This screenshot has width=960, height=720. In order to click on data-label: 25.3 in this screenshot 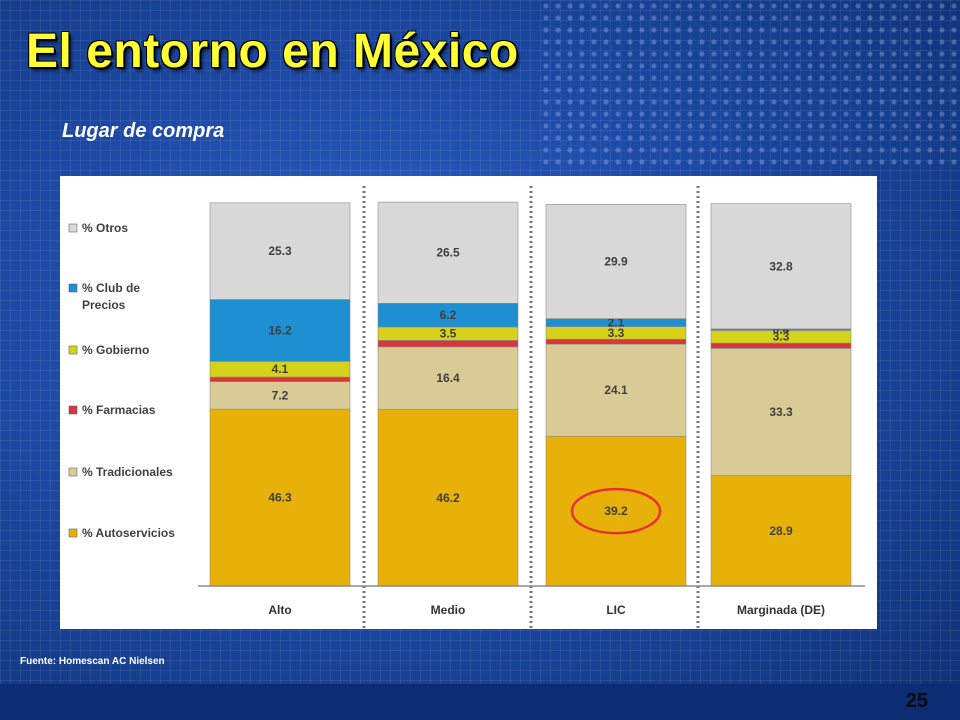, I will do `click(280, 251)`.